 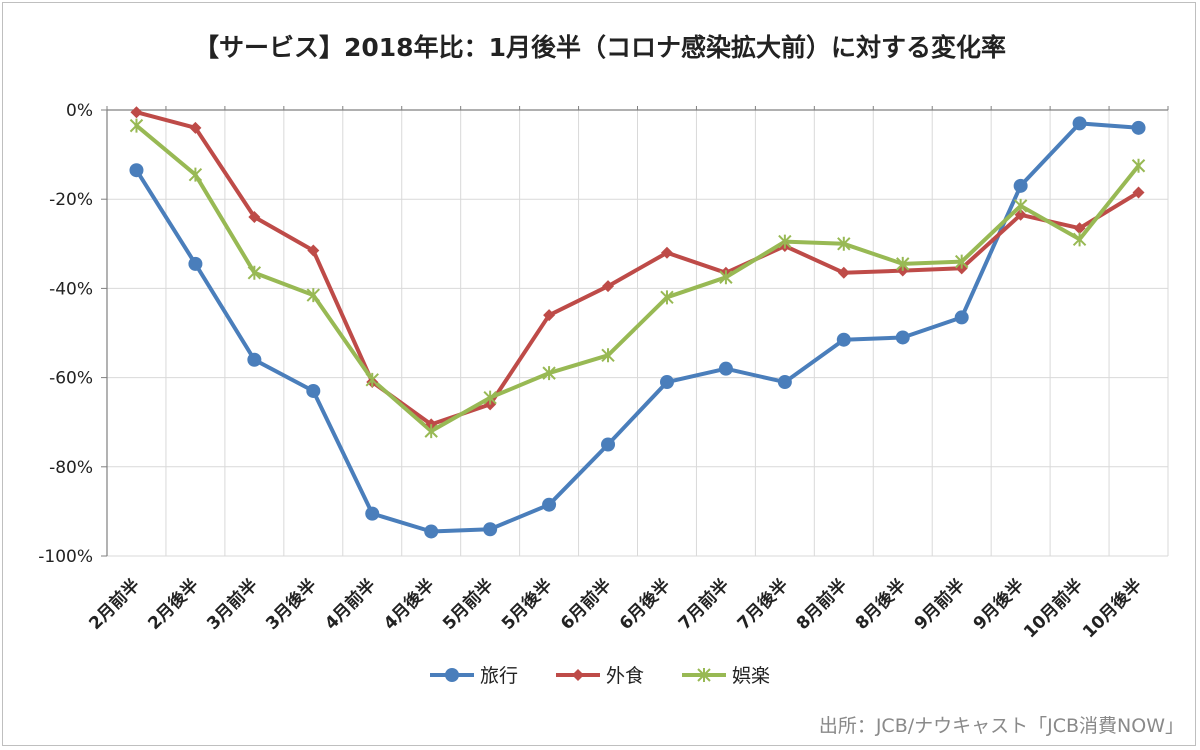 I want to click on x-tick-label: 2月前半, so click(x=114, y=604).